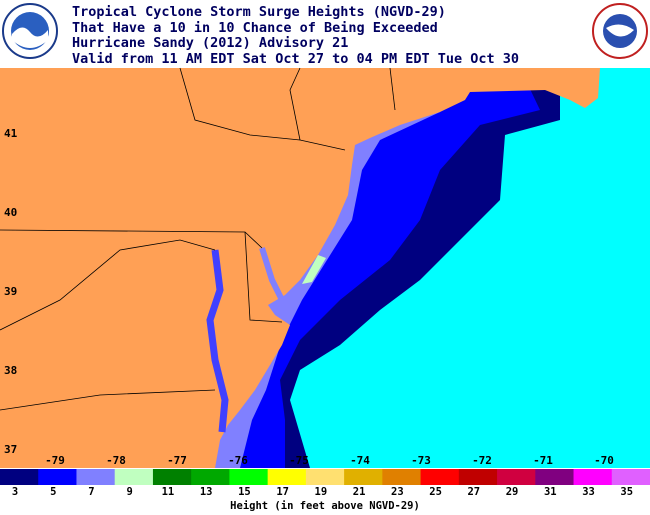  Describe the element at coordinates (272, 274) in the screenshot. I see `delaware-bay` at that location.